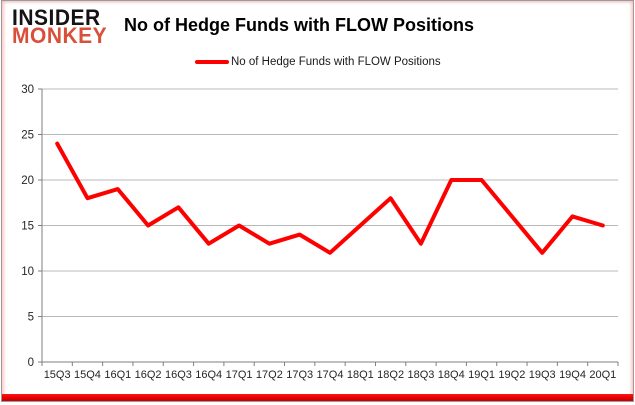 The height and width of the screenshot is (405, 635). I want to click on y-axis-labels: 0 5 10 15 20 25 30, so click(27, 226).